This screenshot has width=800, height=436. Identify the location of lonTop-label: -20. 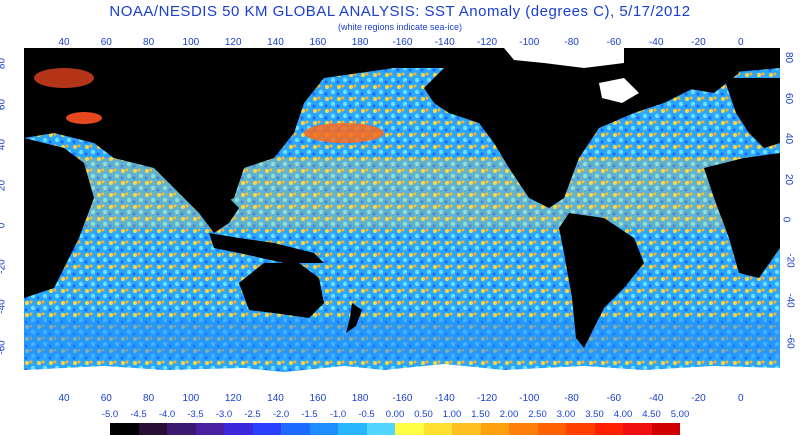
(698, 42).